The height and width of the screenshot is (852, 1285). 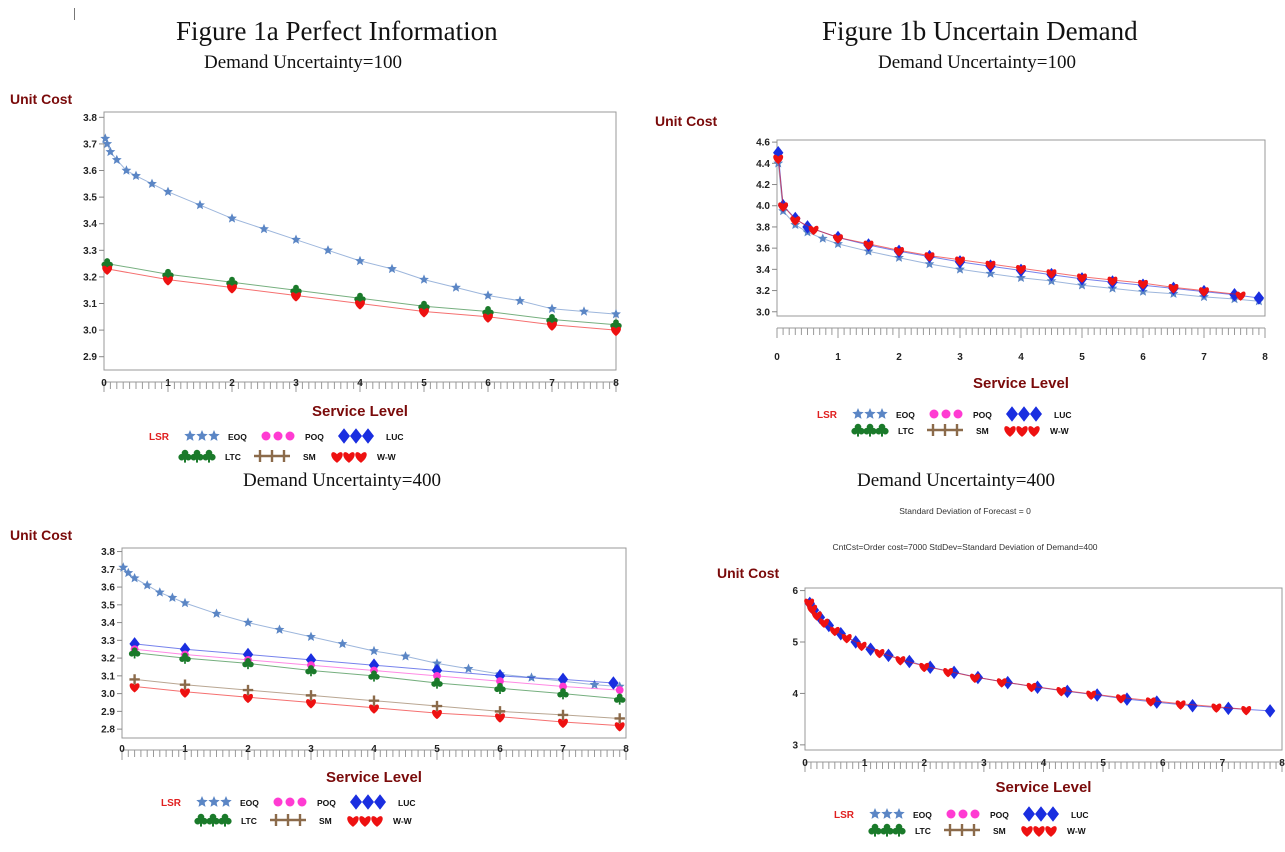 What do you see at coordinates (905, 415) in the screenshot?
I see `legend-label-eoq: EOQ` at bounding box center [905, 415].